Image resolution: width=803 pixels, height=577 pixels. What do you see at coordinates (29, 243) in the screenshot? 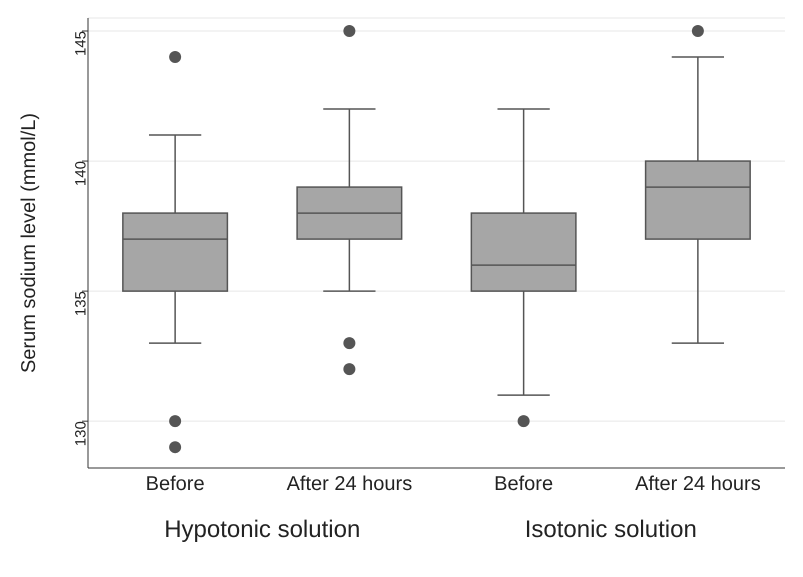
I see `y-axis-title: Serum sodium level (mmol/L)` at bounding box center [29, 243].